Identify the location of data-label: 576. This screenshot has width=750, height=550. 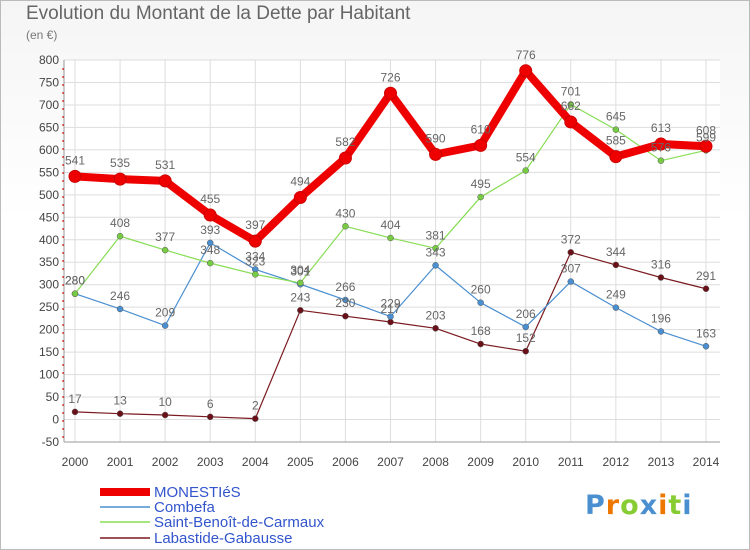
(661, 148).